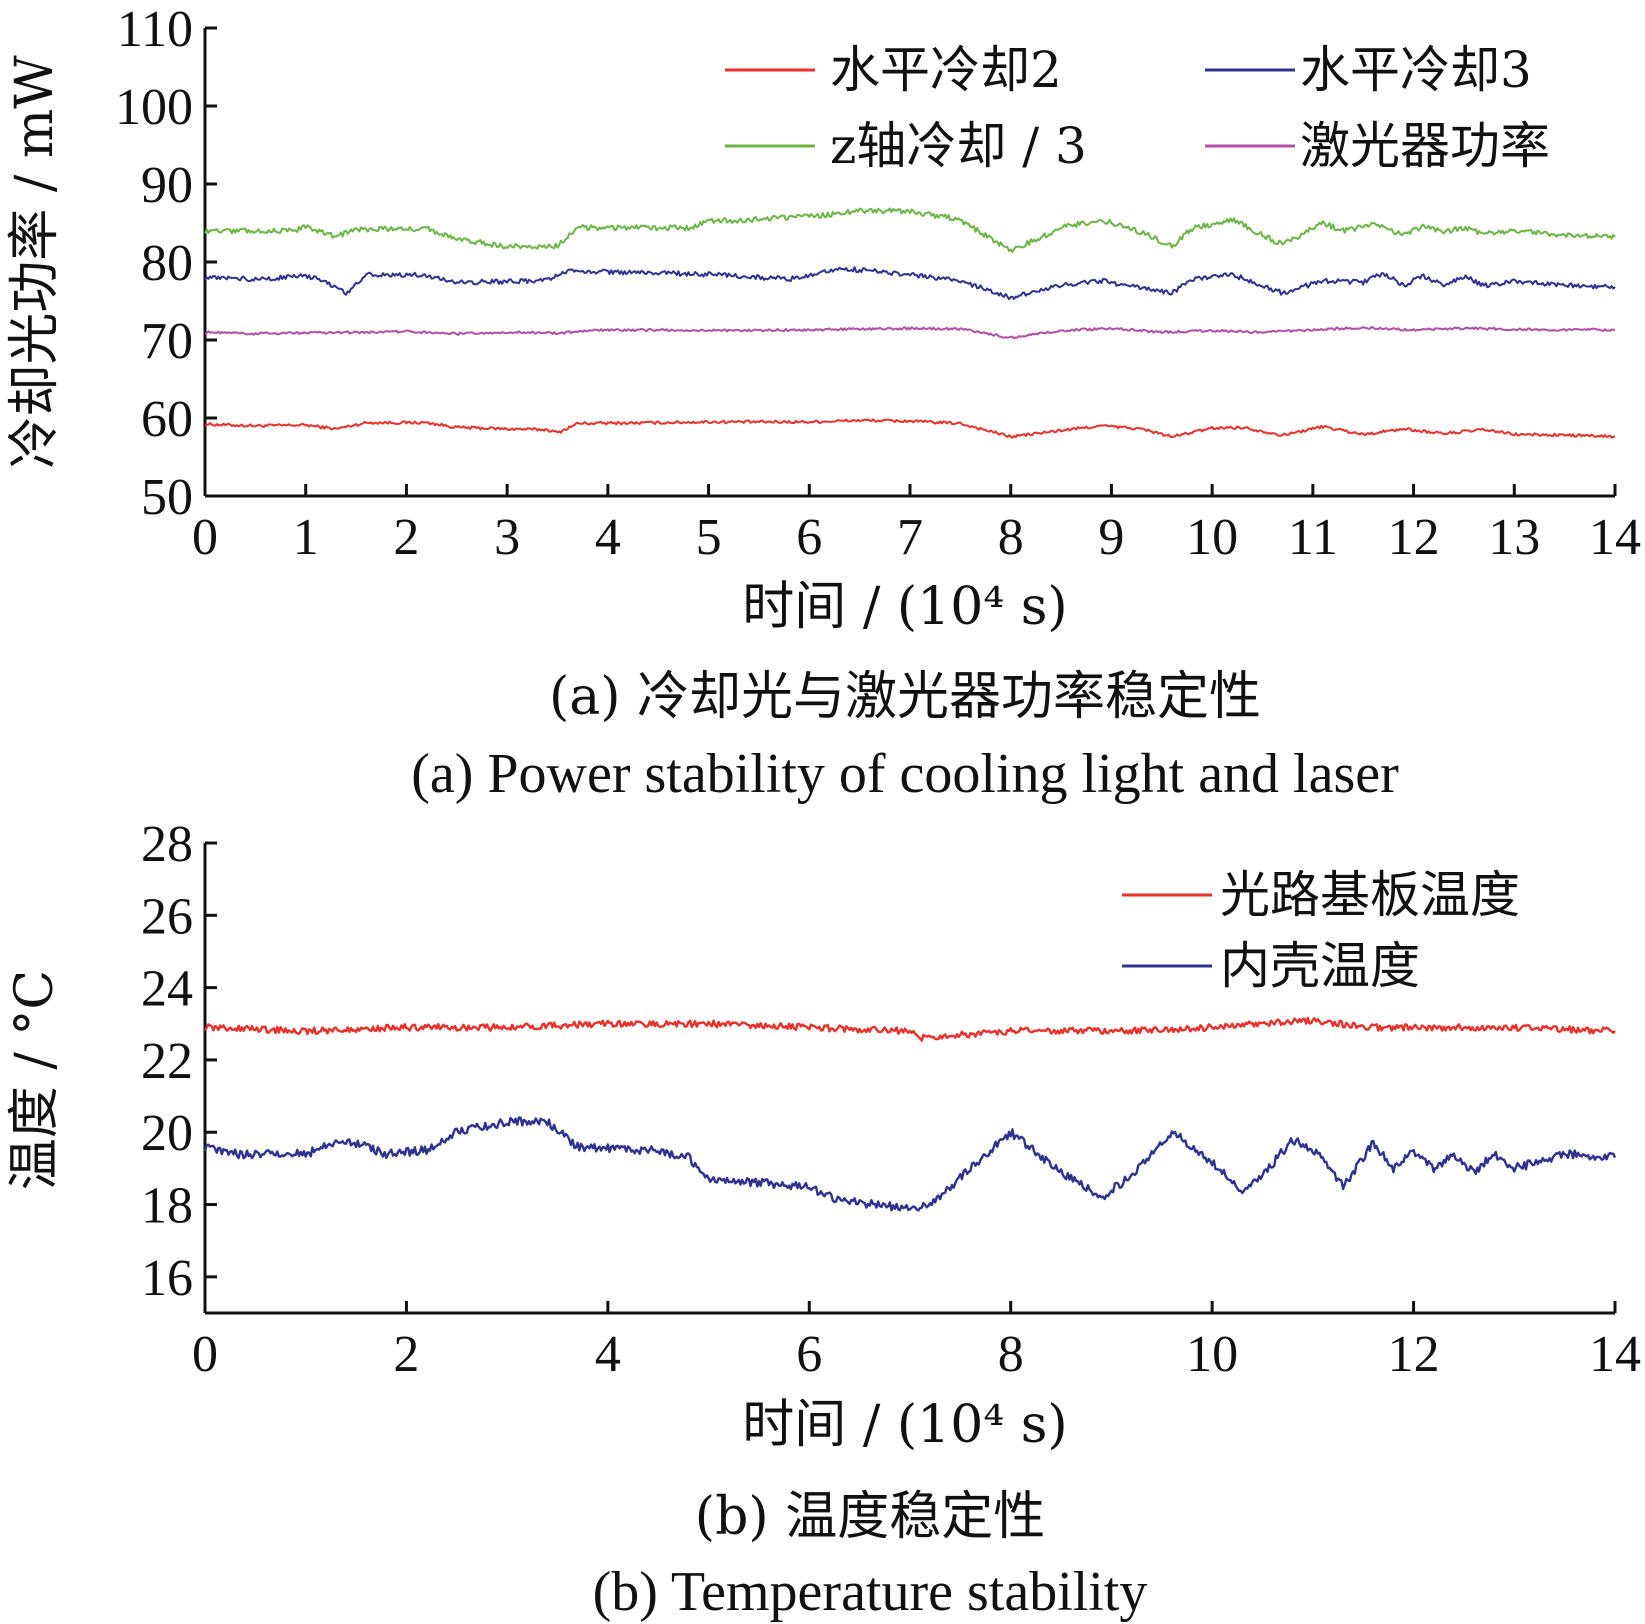 The width and height of the screenshot is (1645, 1624). I want to click on chart-a-x-tick-label: 8, so click(1011, 537).